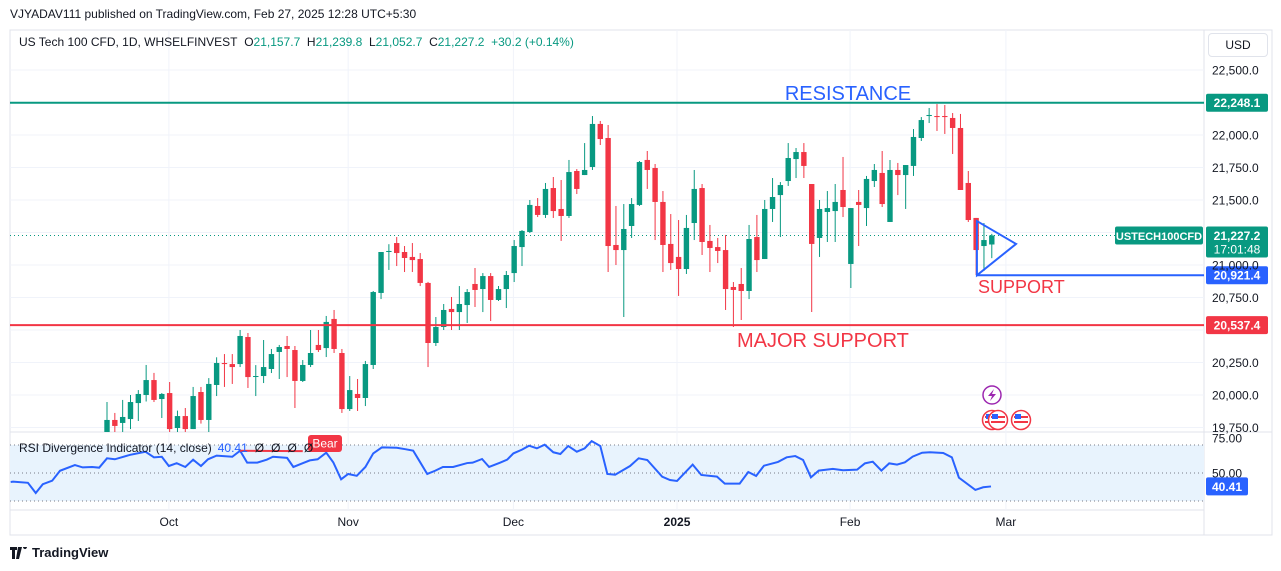 Image resolution: width=1281 pixels, height=571 pixels. Describe the element at coordinates (1235, 201) in the screenshot. I see `price-axis-label: 21,500.0` at that location.